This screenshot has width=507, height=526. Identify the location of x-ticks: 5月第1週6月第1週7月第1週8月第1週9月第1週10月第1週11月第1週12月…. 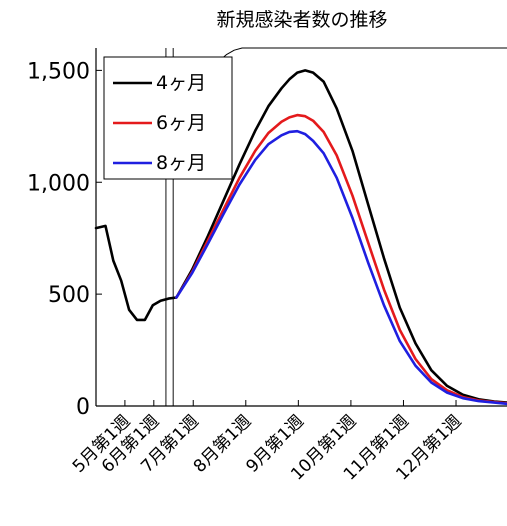
(267, 442).